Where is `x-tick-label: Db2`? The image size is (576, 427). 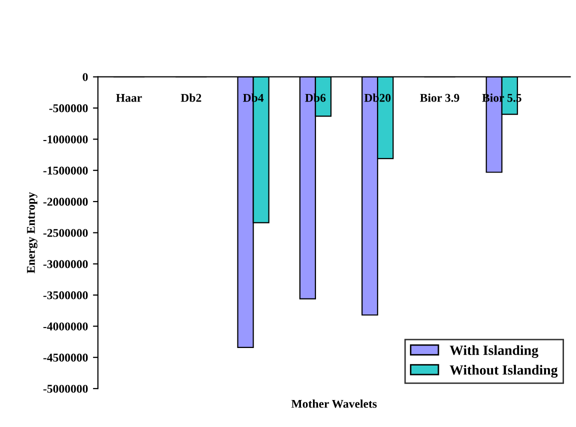
x-tick-label: Db2 is located at coordinates (191, 98).